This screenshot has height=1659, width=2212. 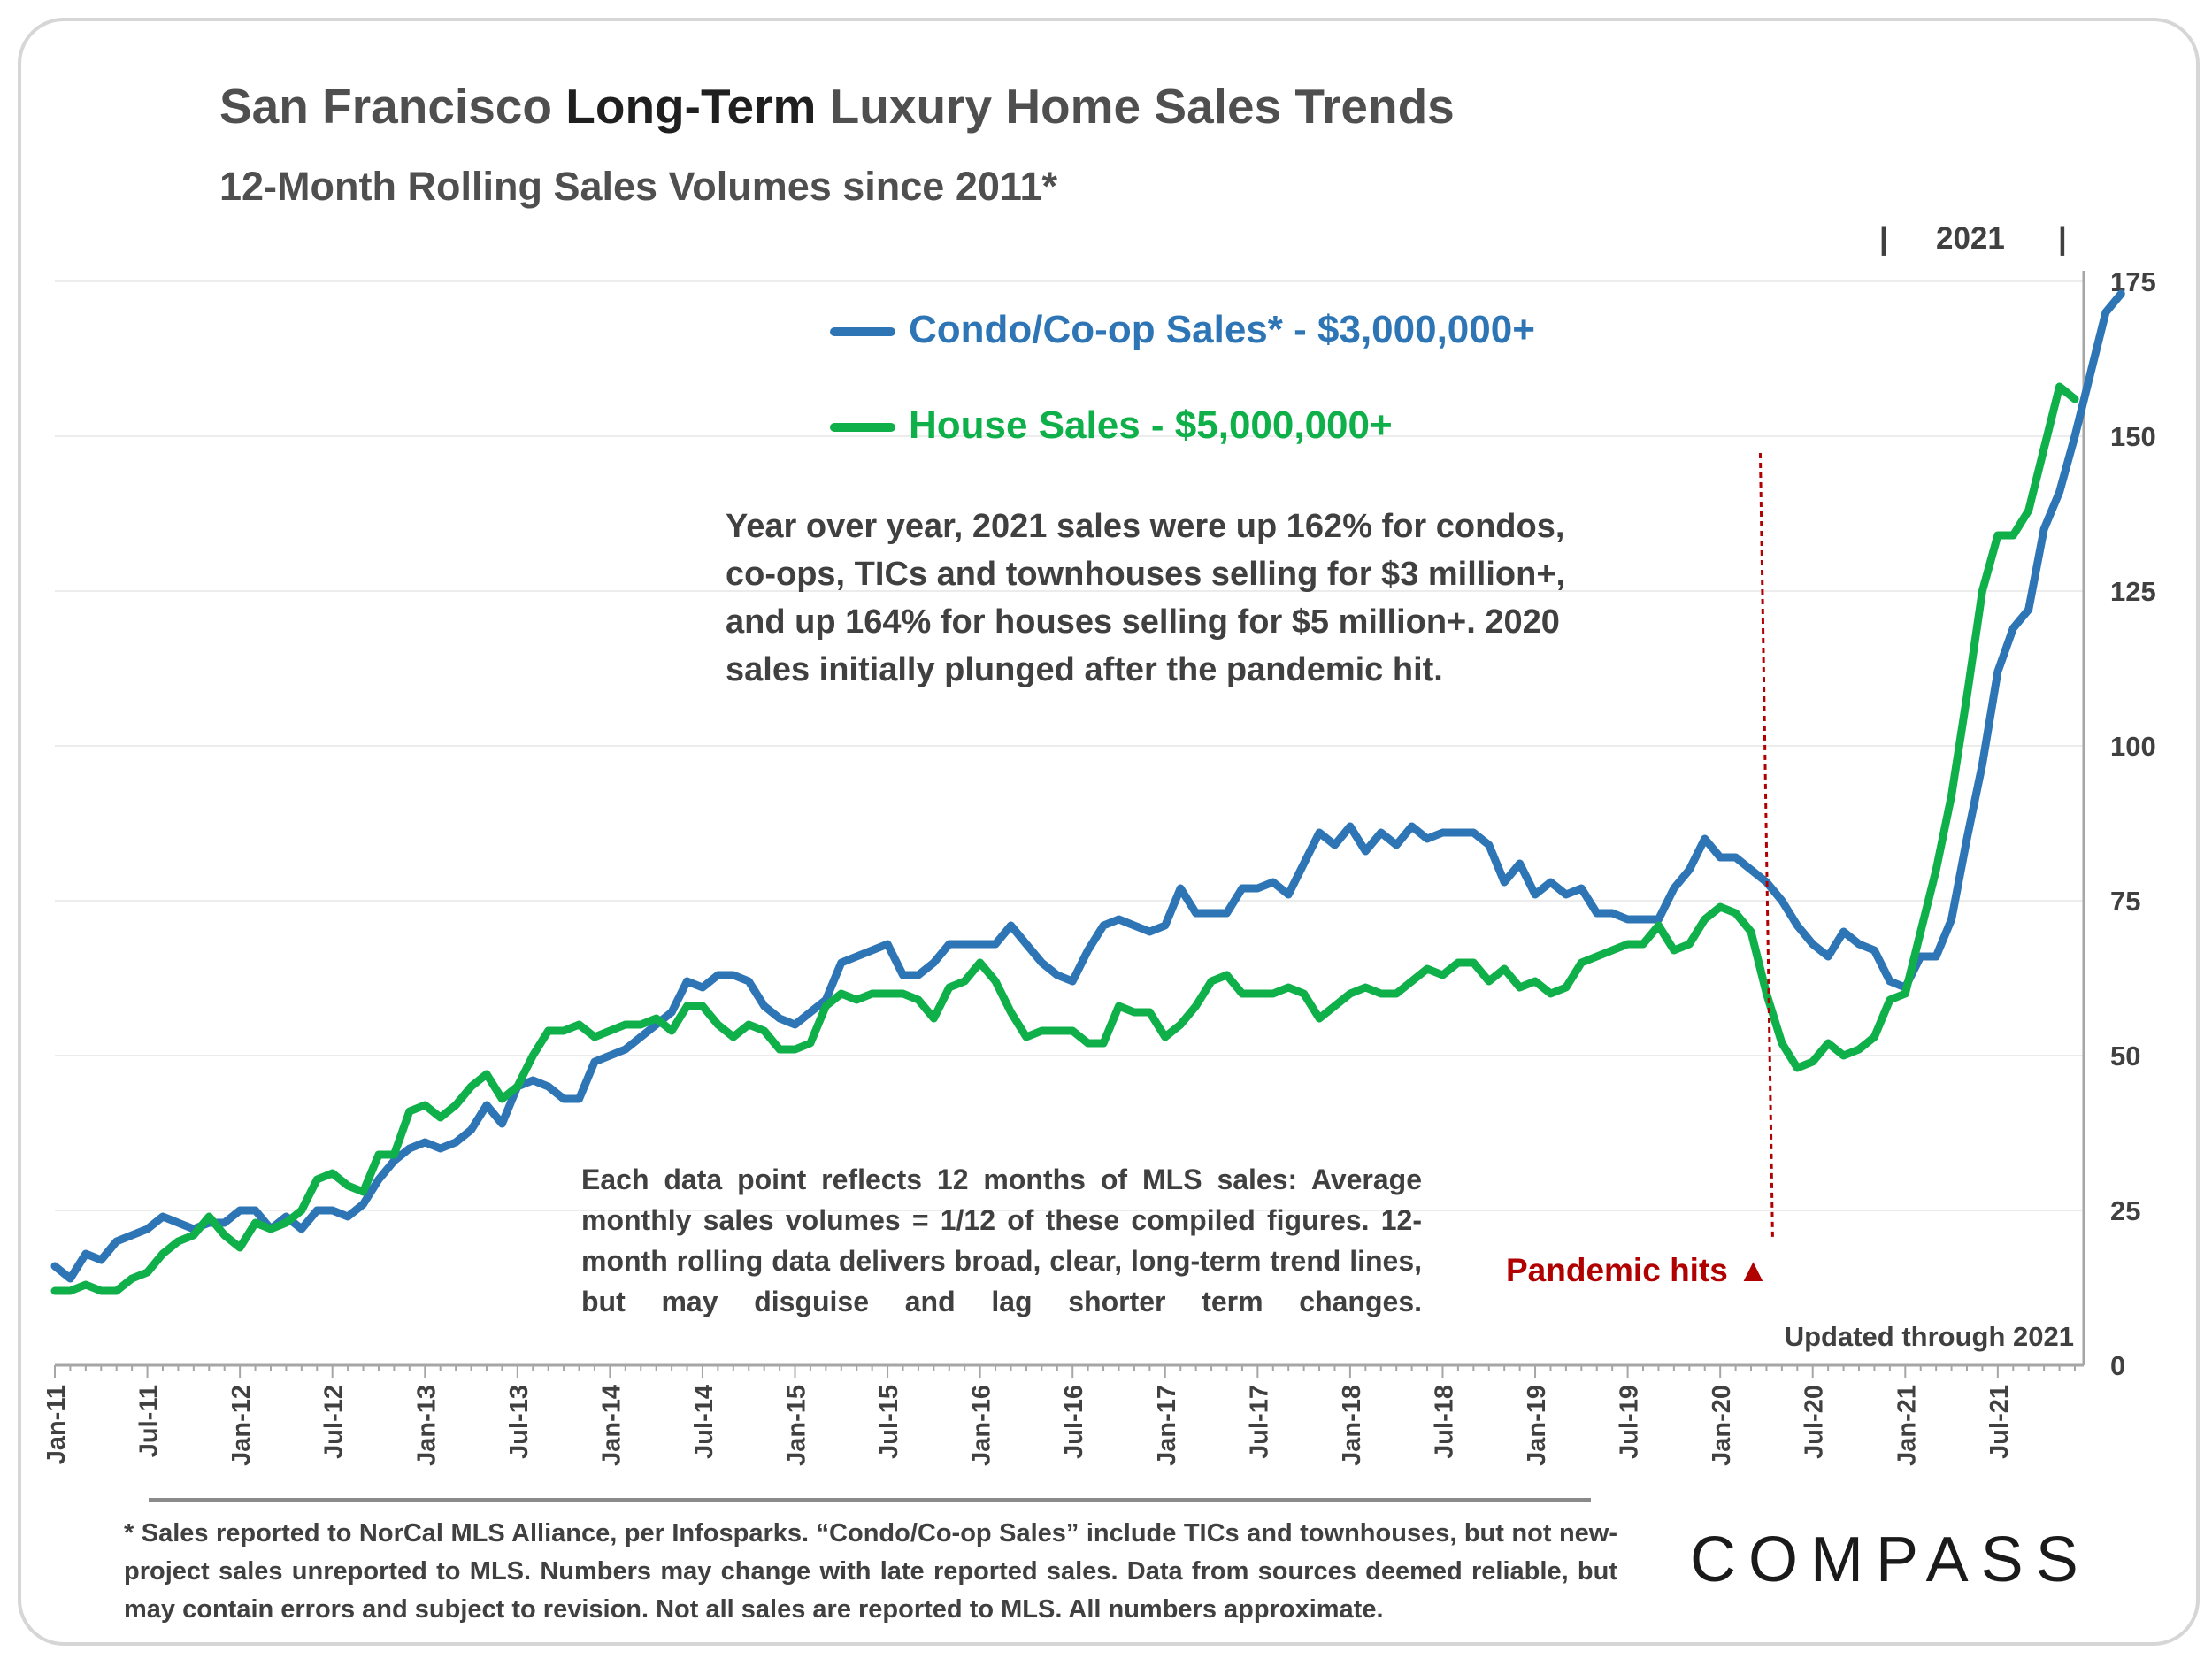 What do you see at coordinates (1444, 1422) in the screenshot?
I see `x-tick-label: Jul-18` at bounding box center [1444, 1422].